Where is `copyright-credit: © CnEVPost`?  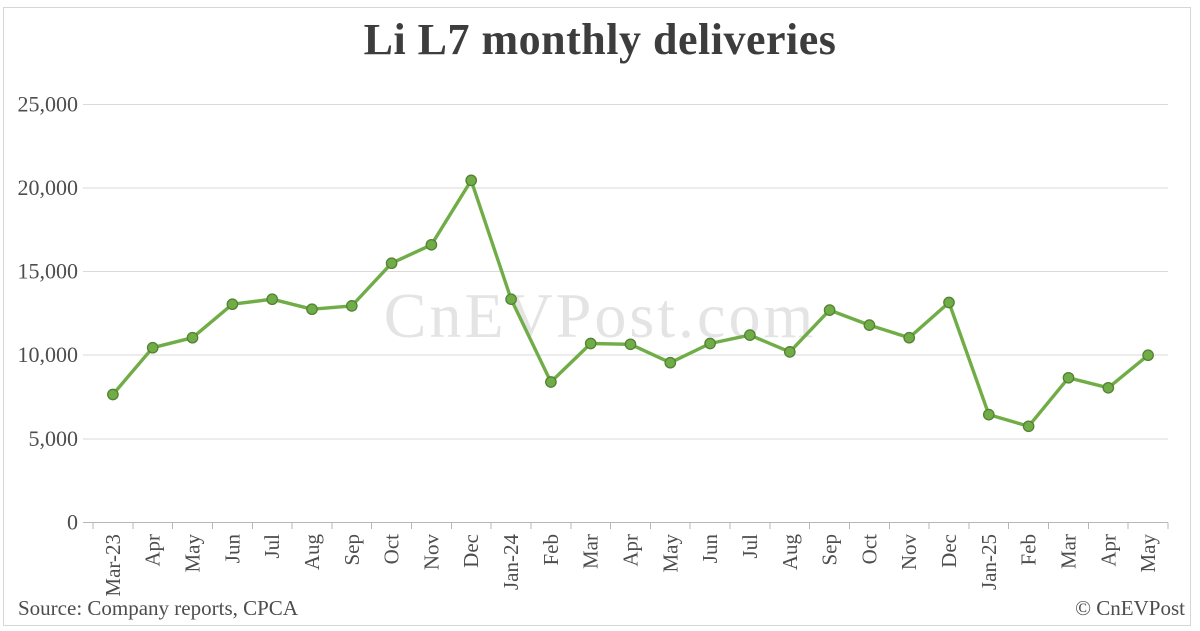
copyright-credit: © CnEVPost is located at coordinates (1130, 608).